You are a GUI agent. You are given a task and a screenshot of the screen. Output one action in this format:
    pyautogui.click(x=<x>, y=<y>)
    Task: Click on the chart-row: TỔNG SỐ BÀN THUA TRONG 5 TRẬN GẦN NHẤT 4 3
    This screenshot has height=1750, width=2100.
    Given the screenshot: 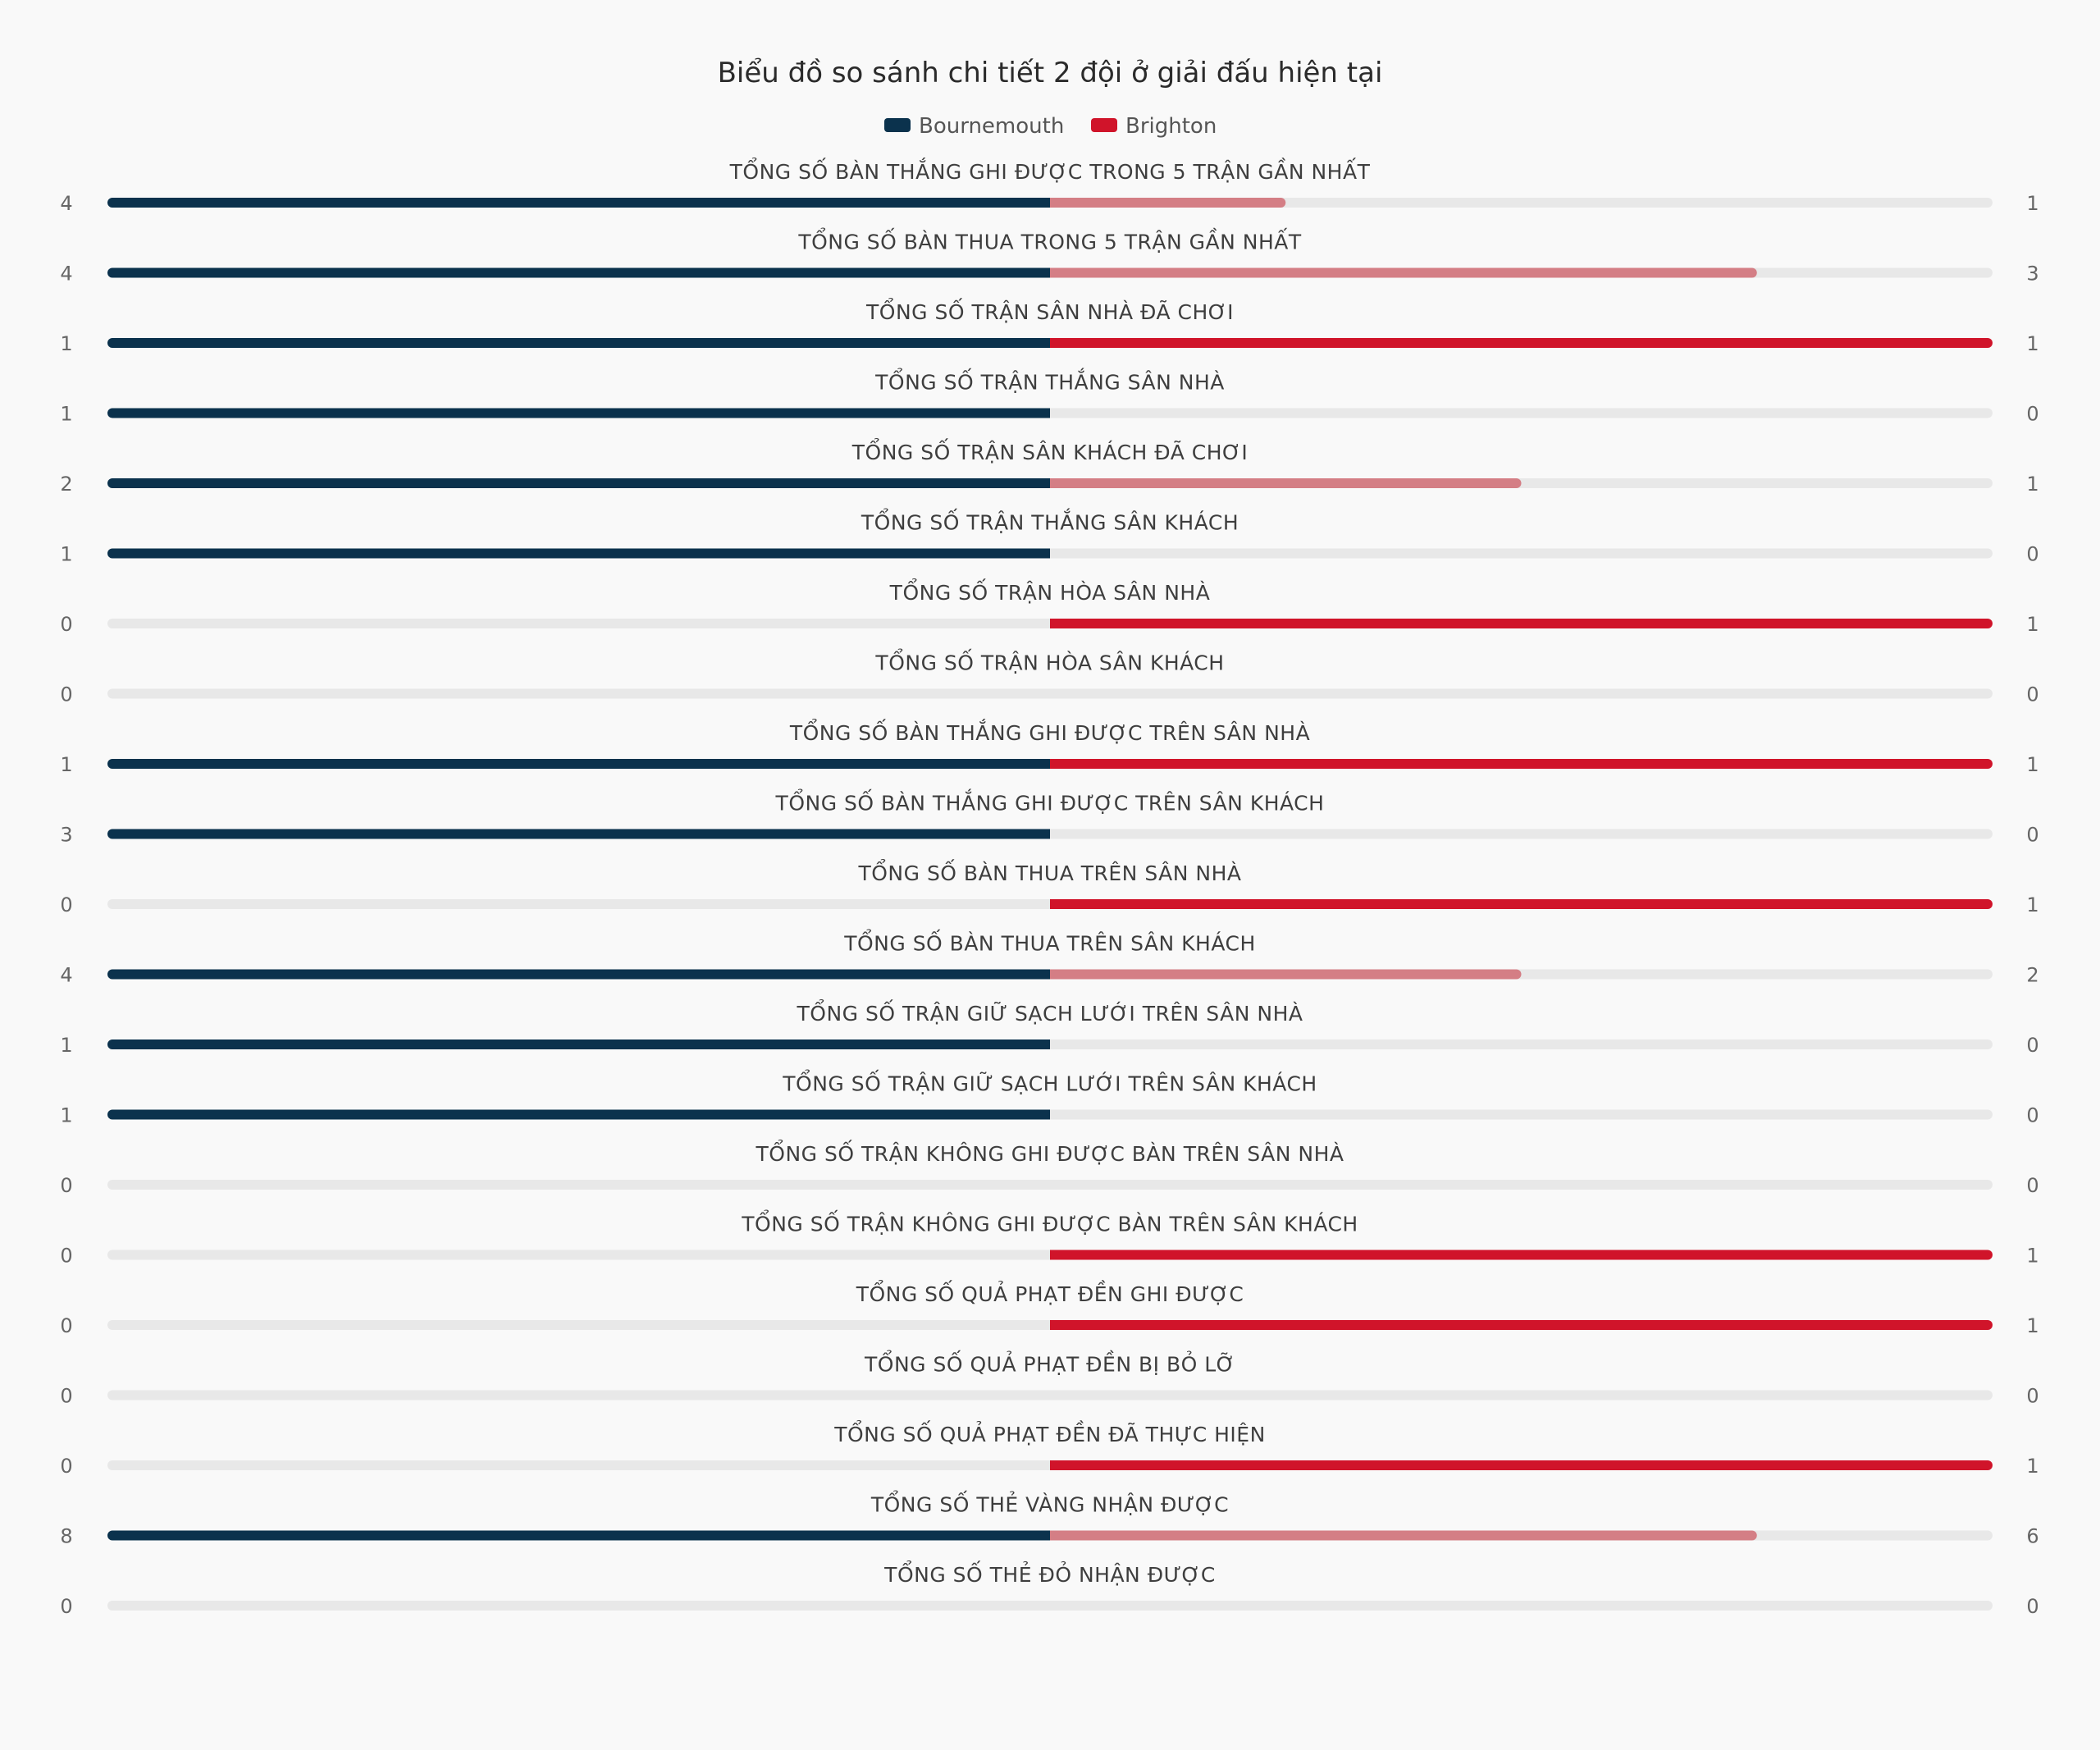 What is the action you would take?
    pyautogui.click(x=1049, y=256)
    